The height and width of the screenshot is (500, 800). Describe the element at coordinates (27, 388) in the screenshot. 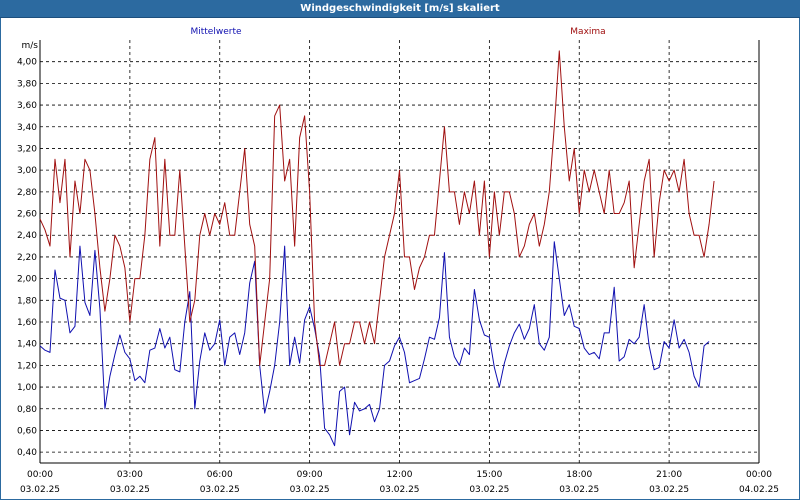

I see `y-tick-label: 1,00` at that location.